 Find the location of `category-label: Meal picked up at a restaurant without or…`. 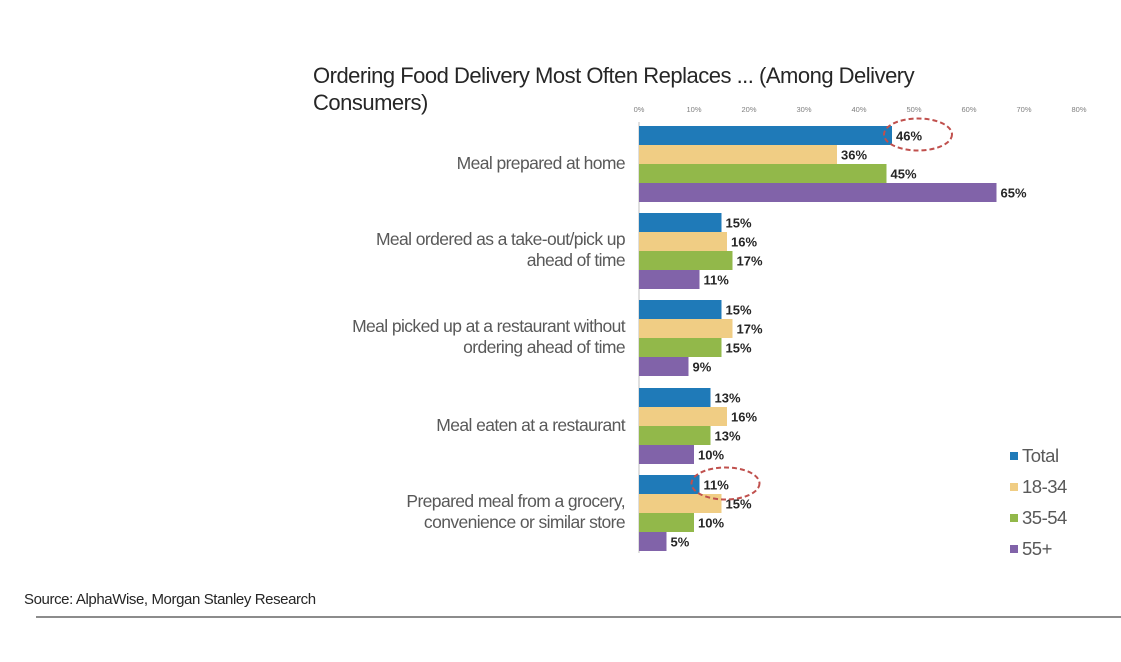

category-label: Meal picked up at a restaurant without or… is located at coordinates (465, 337).